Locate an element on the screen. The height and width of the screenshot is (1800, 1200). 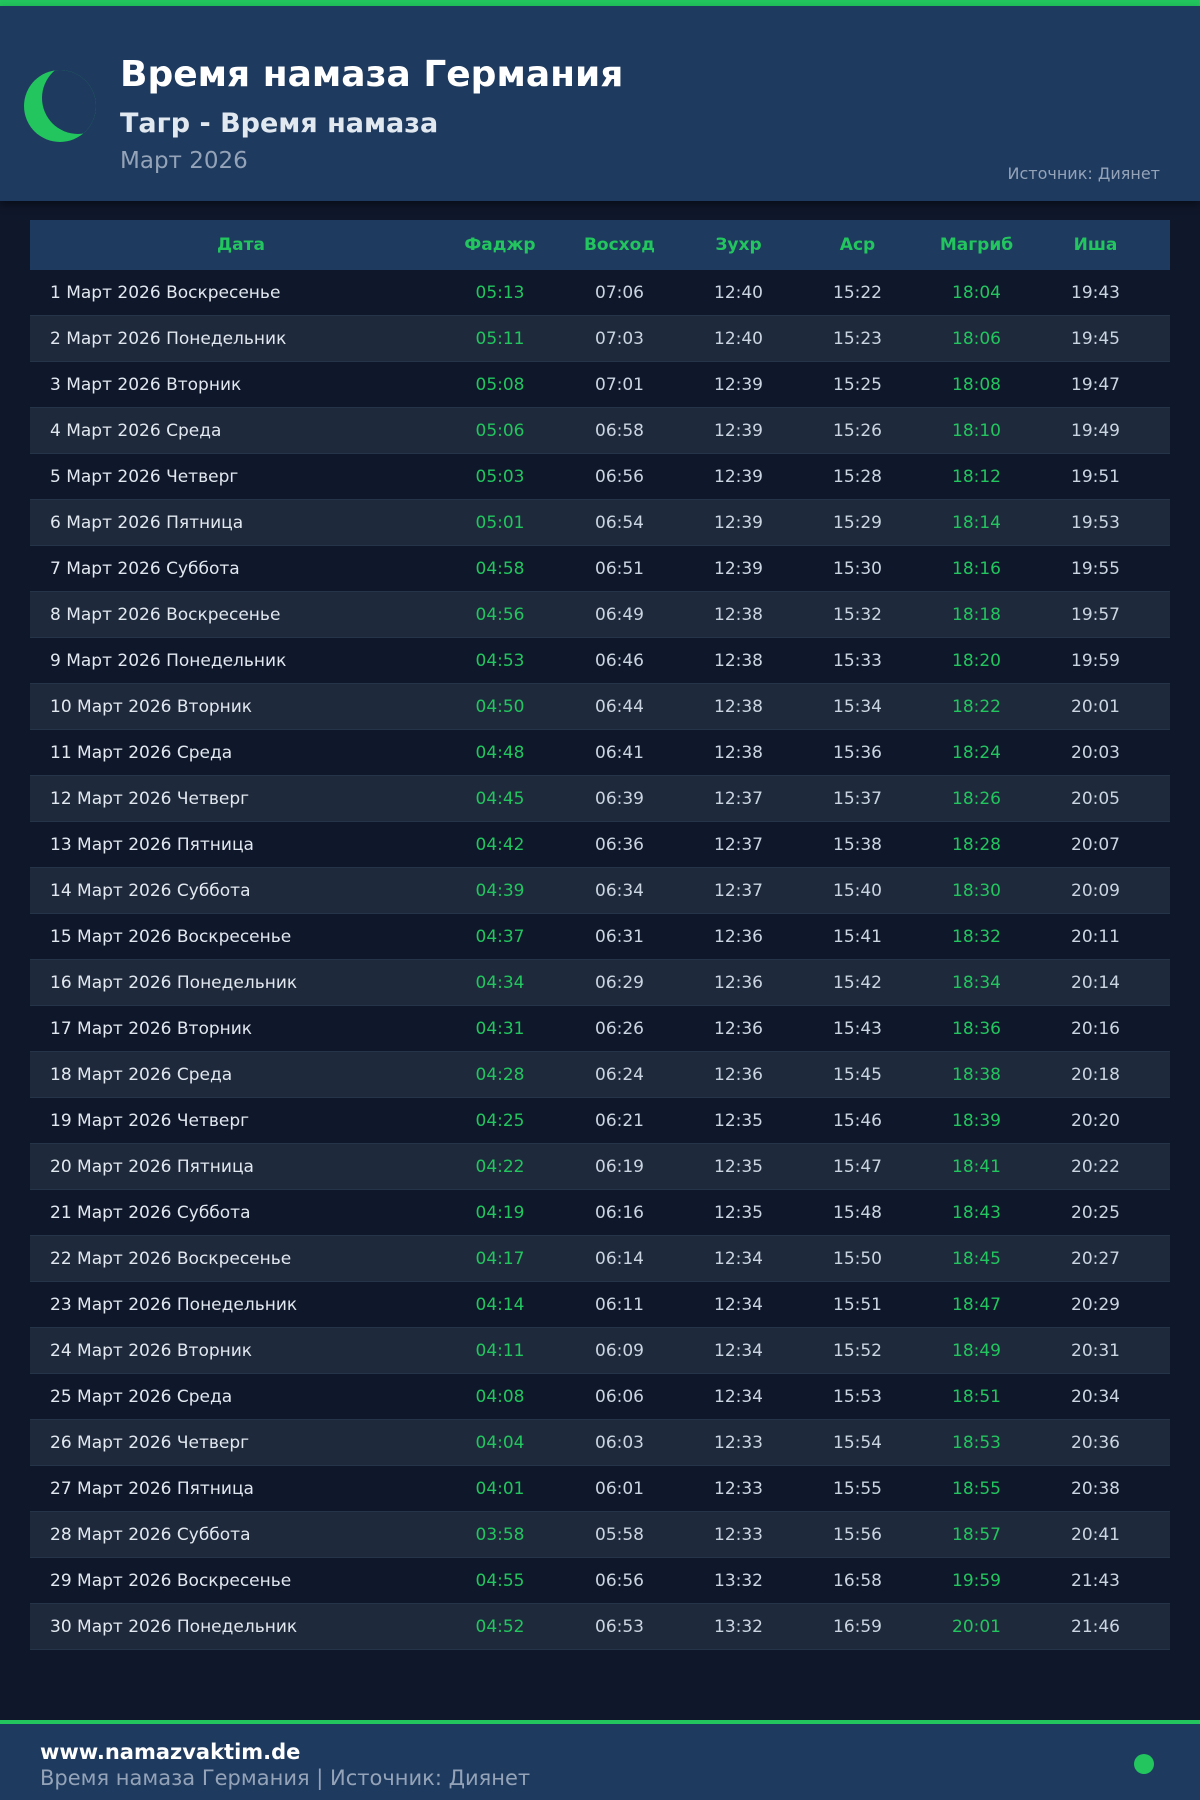
cell-date: 23 Март 2026 Понедельник is located at coordinates (174, 1304).